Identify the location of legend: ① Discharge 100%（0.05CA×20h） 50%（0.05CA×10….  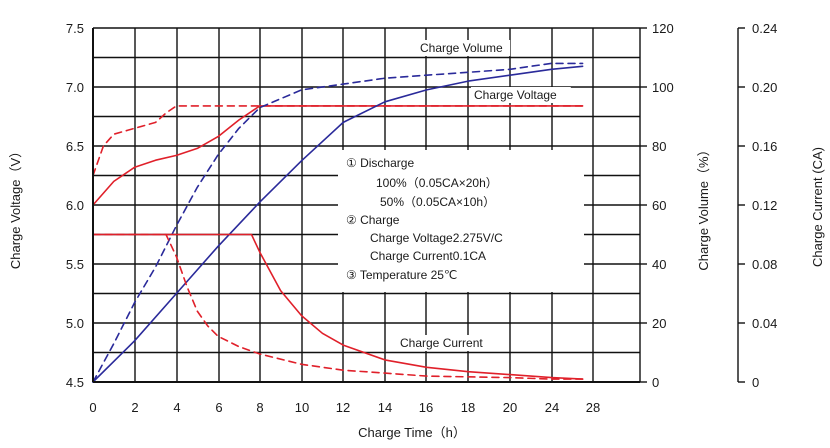
(424, 219).